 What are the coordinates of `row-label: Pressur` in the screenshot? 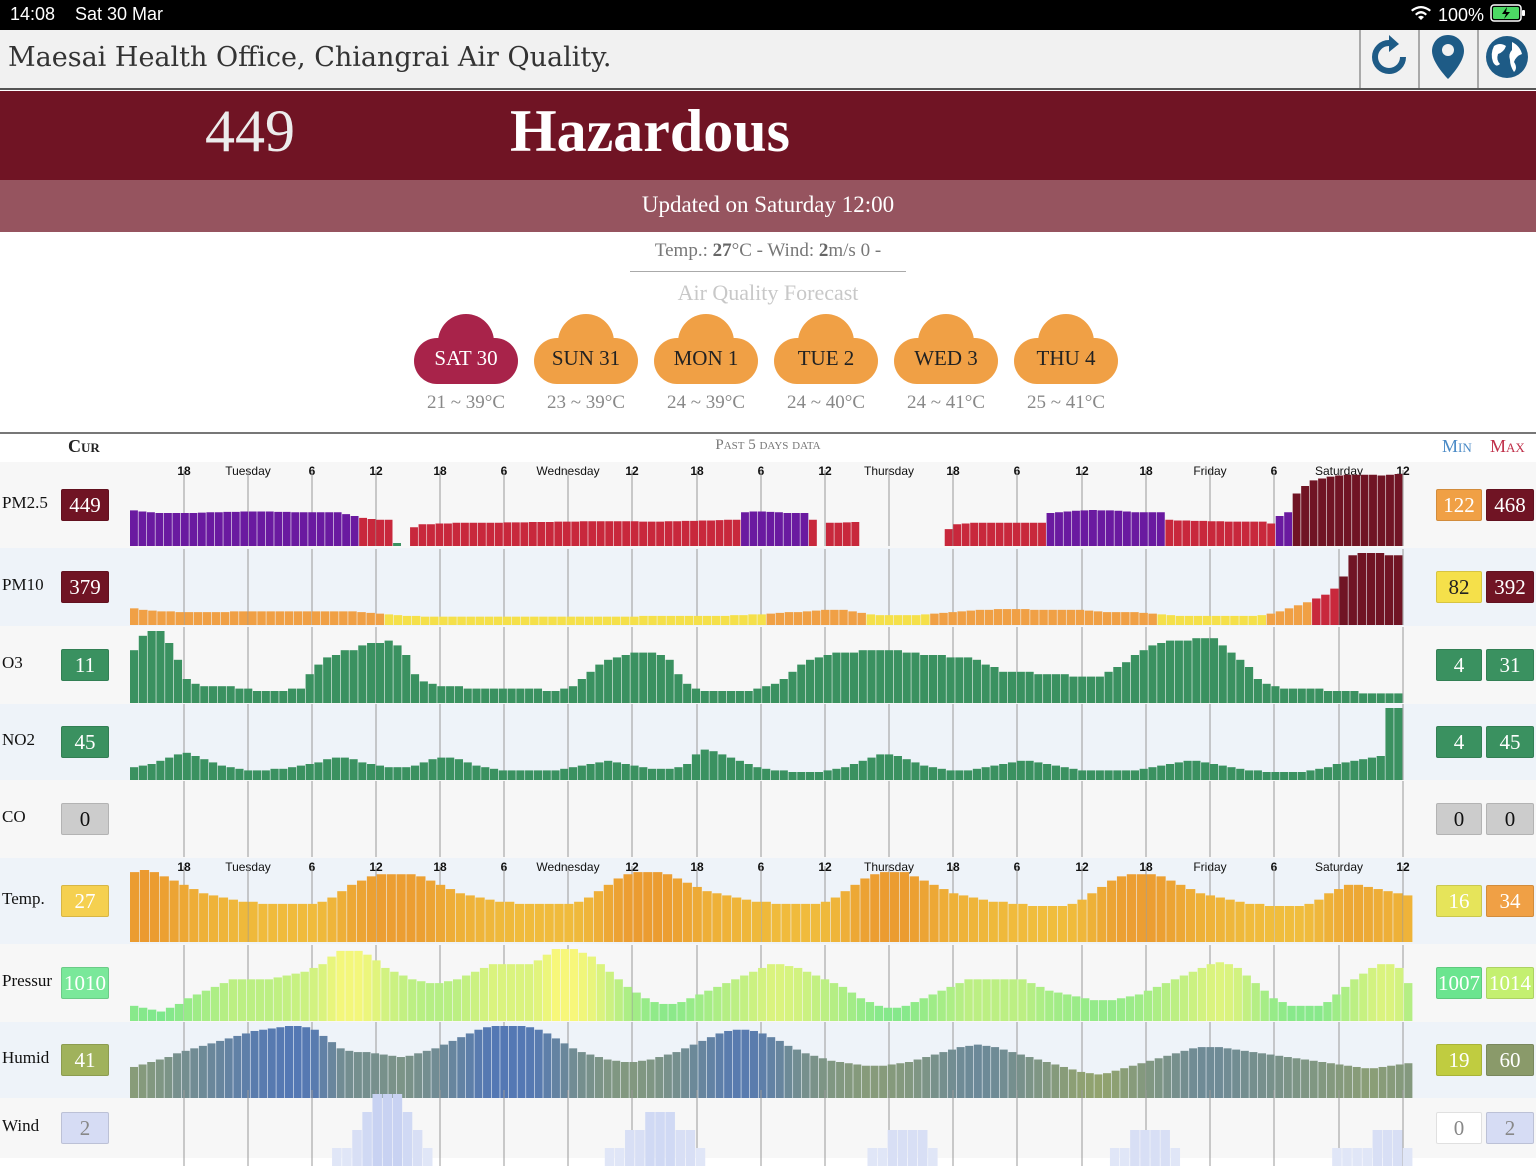 It's located at (27, 980).